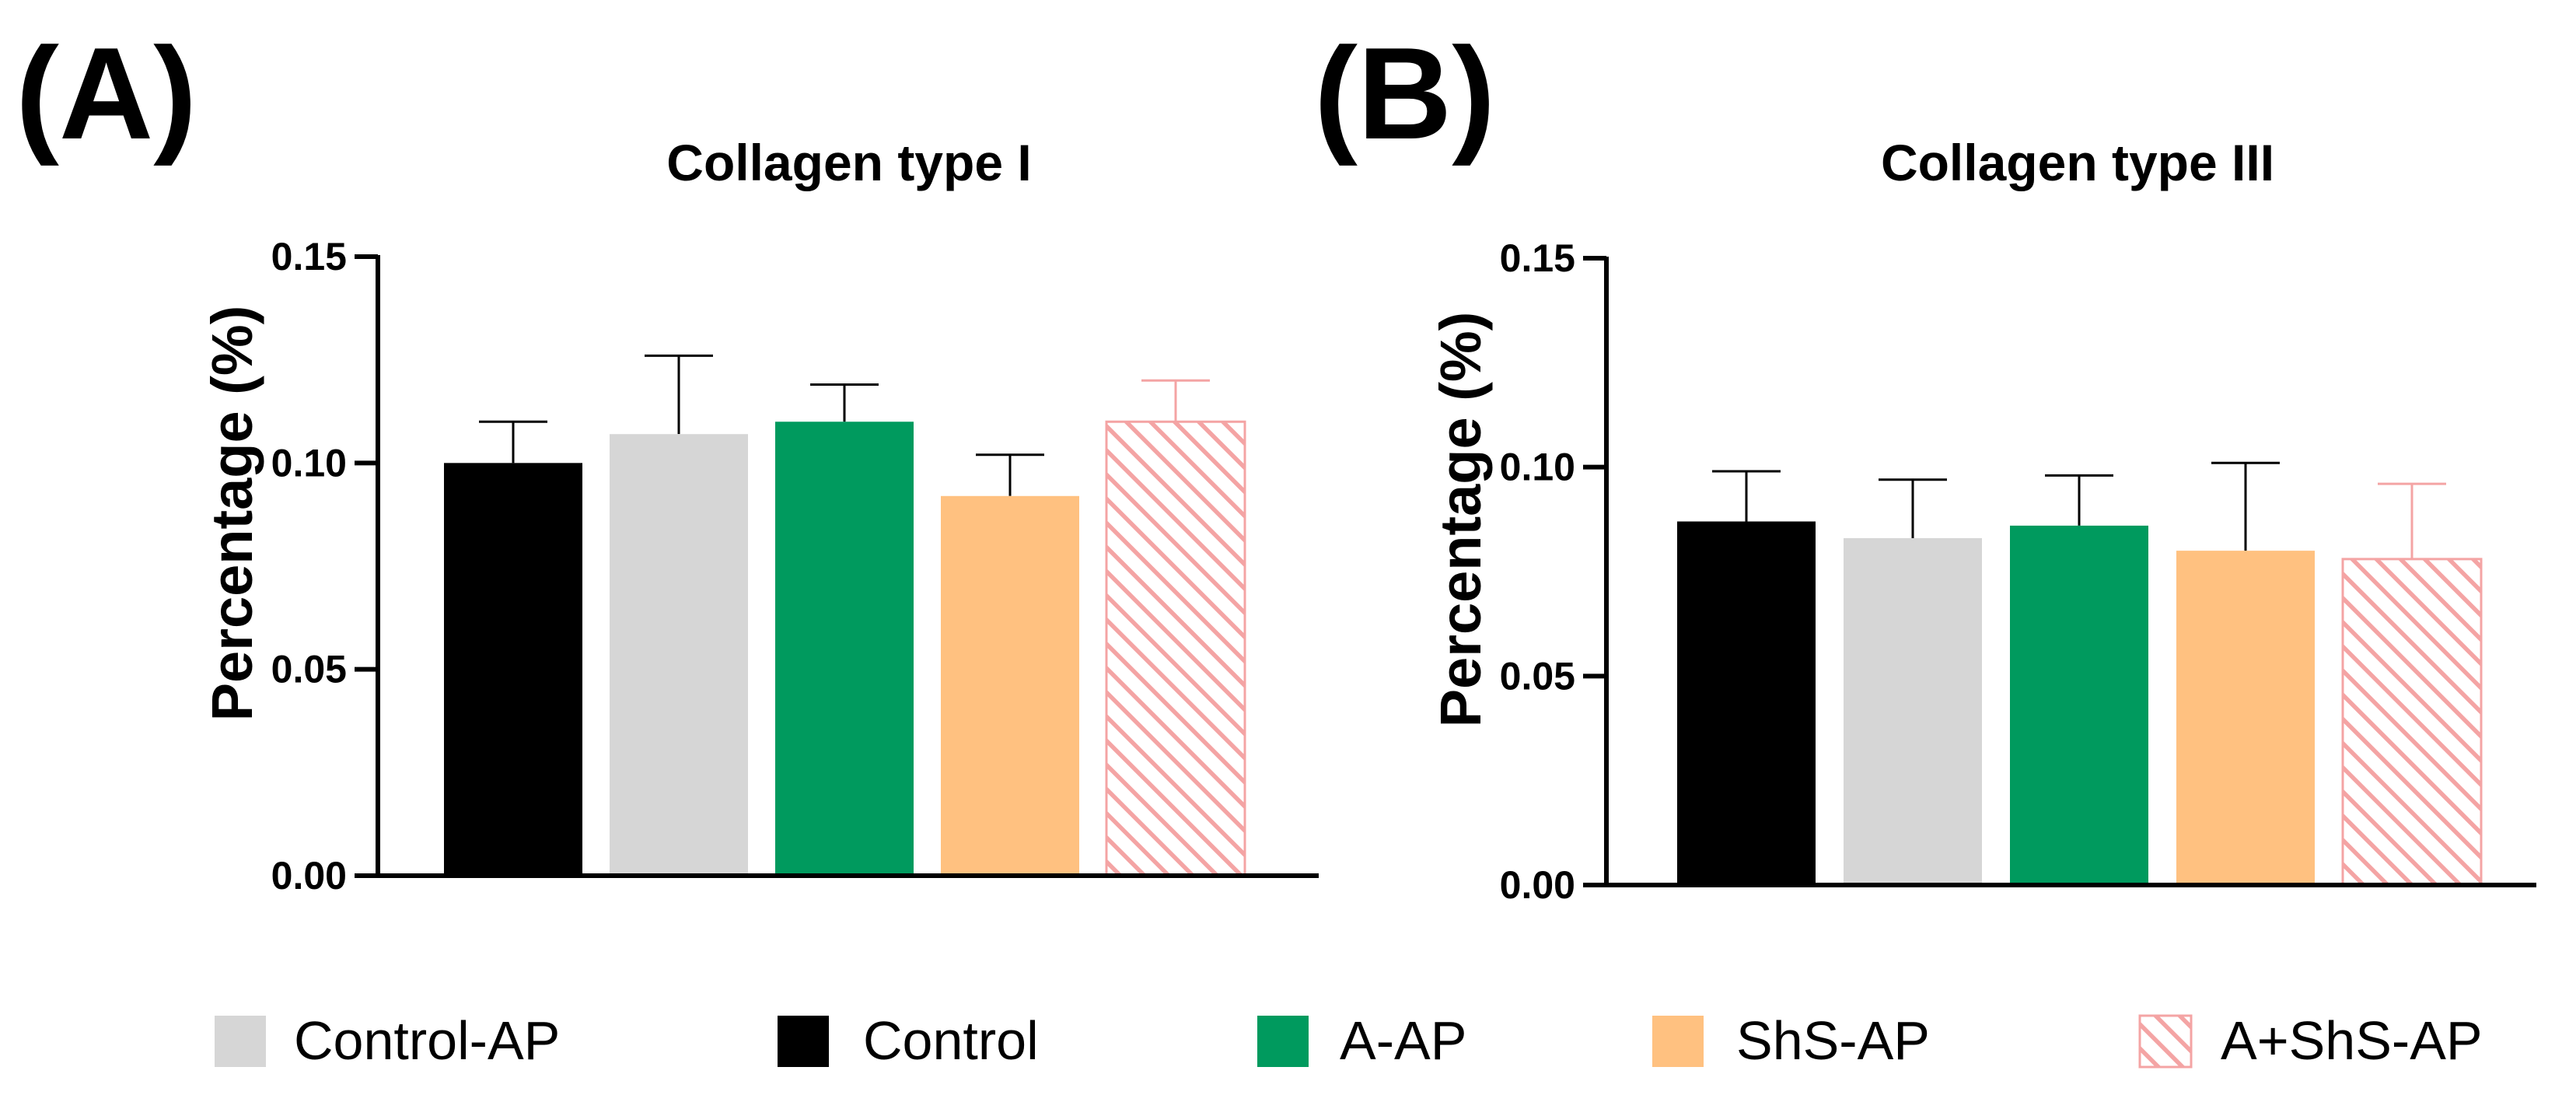  Describe the element at coordinates (844, 649) in the screenshot. I see `bar-a-a-ap` at that location.